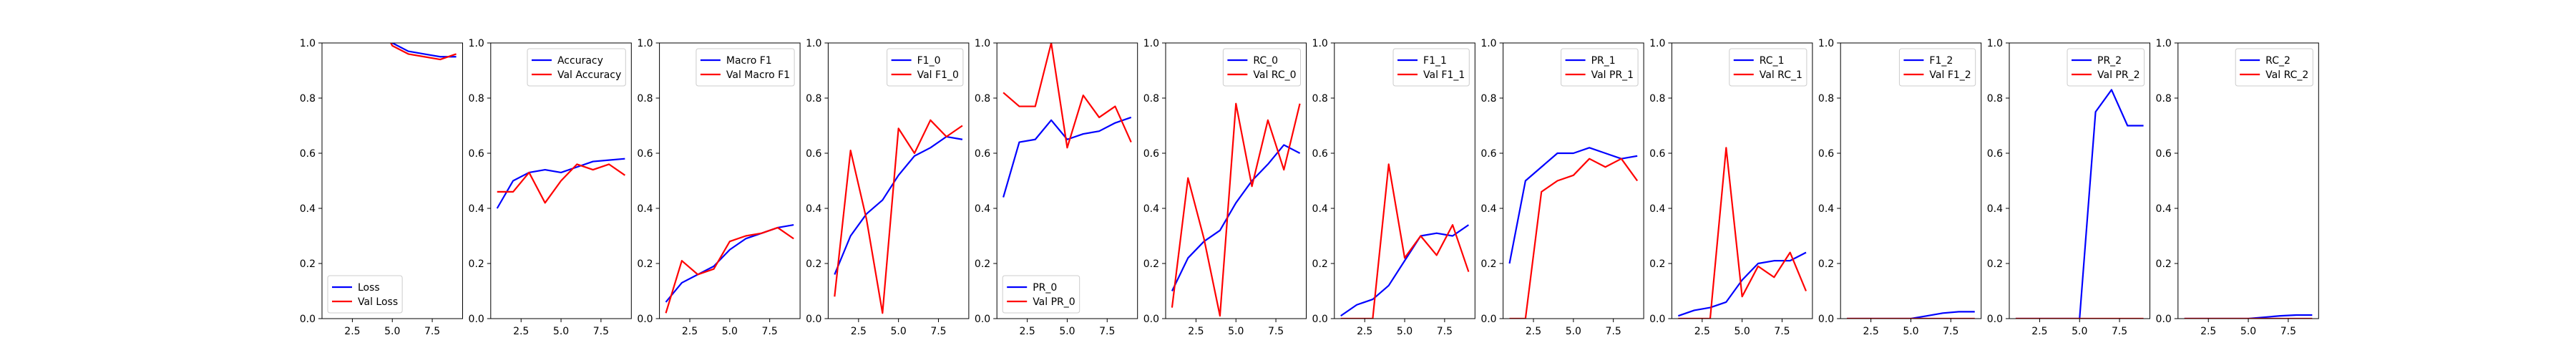  Describe the element at coordinates (758, 75) in the screenshot. I see `legend-label: Val Macro F1` at that location.